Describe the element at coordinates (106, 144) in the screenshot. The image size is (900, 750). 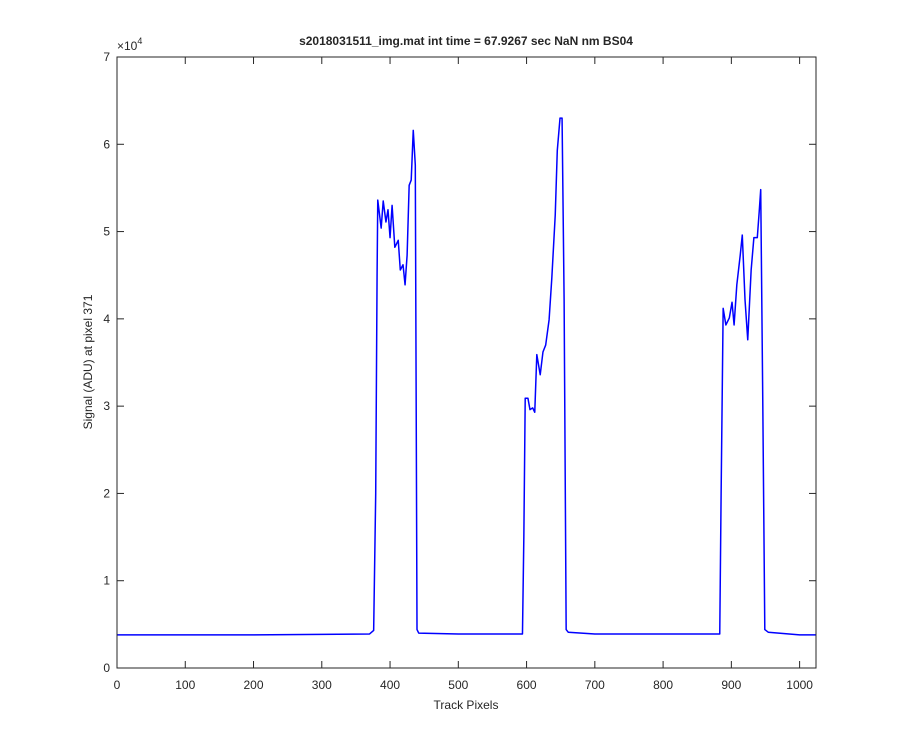
I see `y-tick-label: 6` at that location.